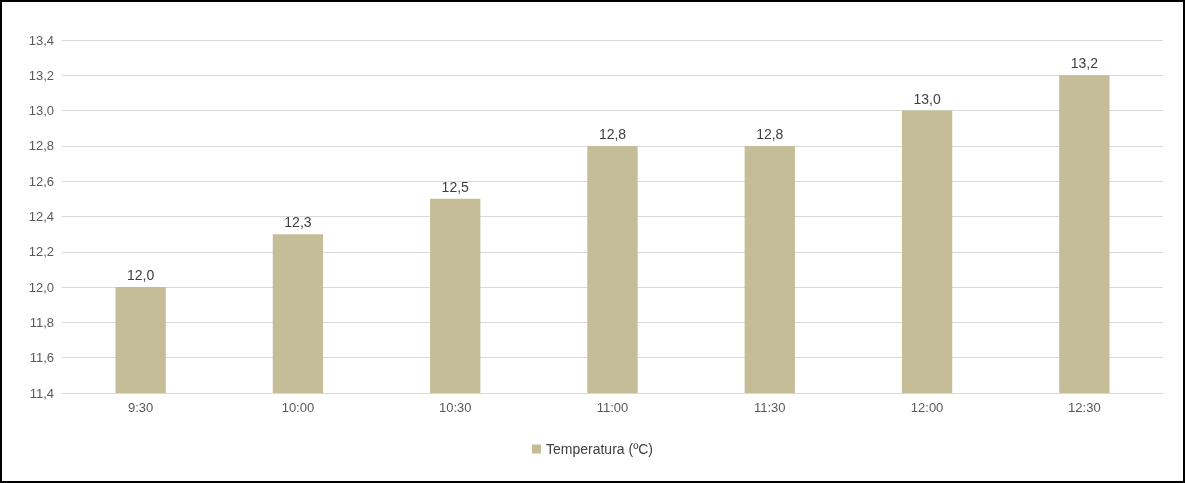 This screenshot has width=1185, height=483. What do you see at coordinates (140, 407) in the screenshot?
I see `x-tick-label: 9:30` at bounding box center [140, 407].